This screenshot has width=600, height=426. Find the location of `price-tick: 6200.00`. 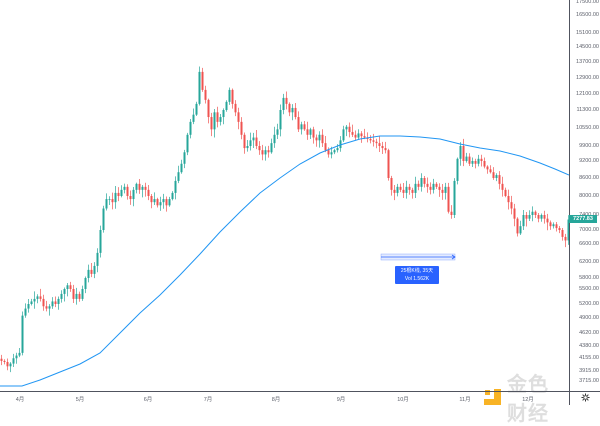

price-tick: 6200.00 is located at coordinates (589, 262).